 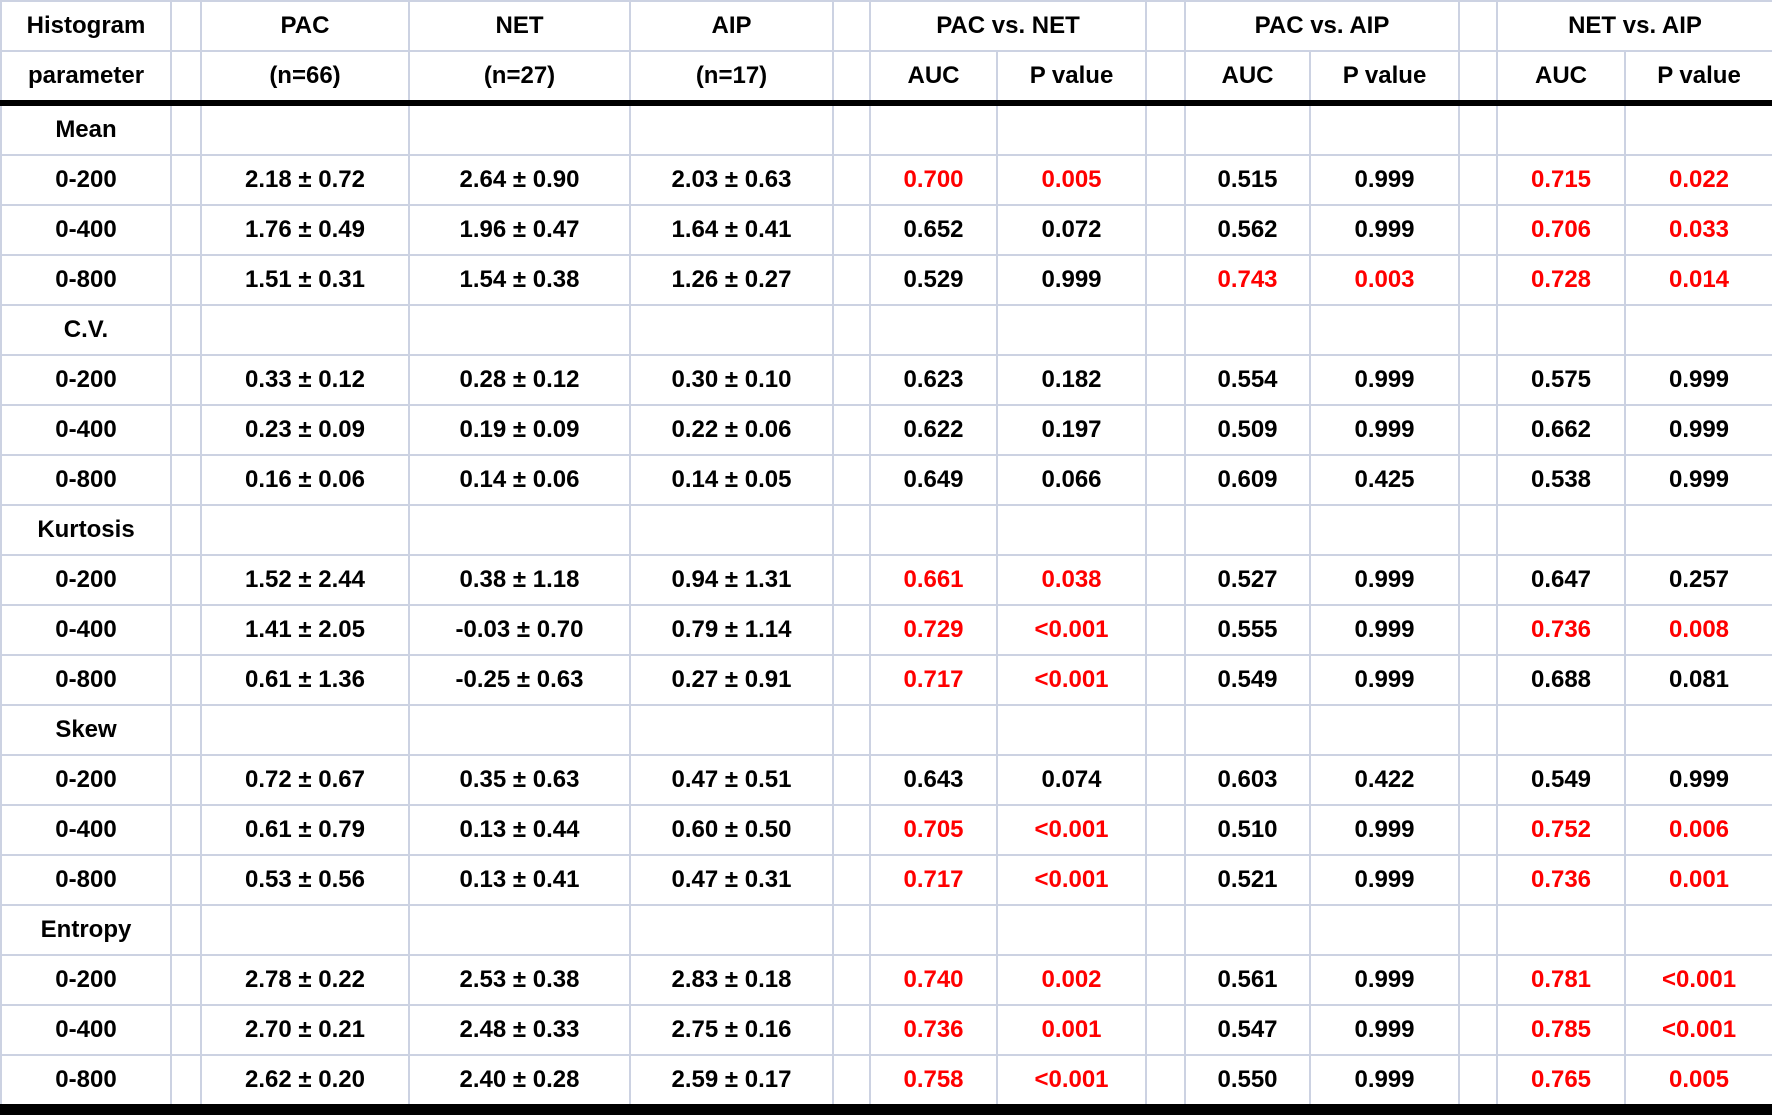 What do you see at coordinates (731, 880) in the screenshot?
I see `value-aip-cell: 0.47 ± 0.31` at bounding box center [731, 880].